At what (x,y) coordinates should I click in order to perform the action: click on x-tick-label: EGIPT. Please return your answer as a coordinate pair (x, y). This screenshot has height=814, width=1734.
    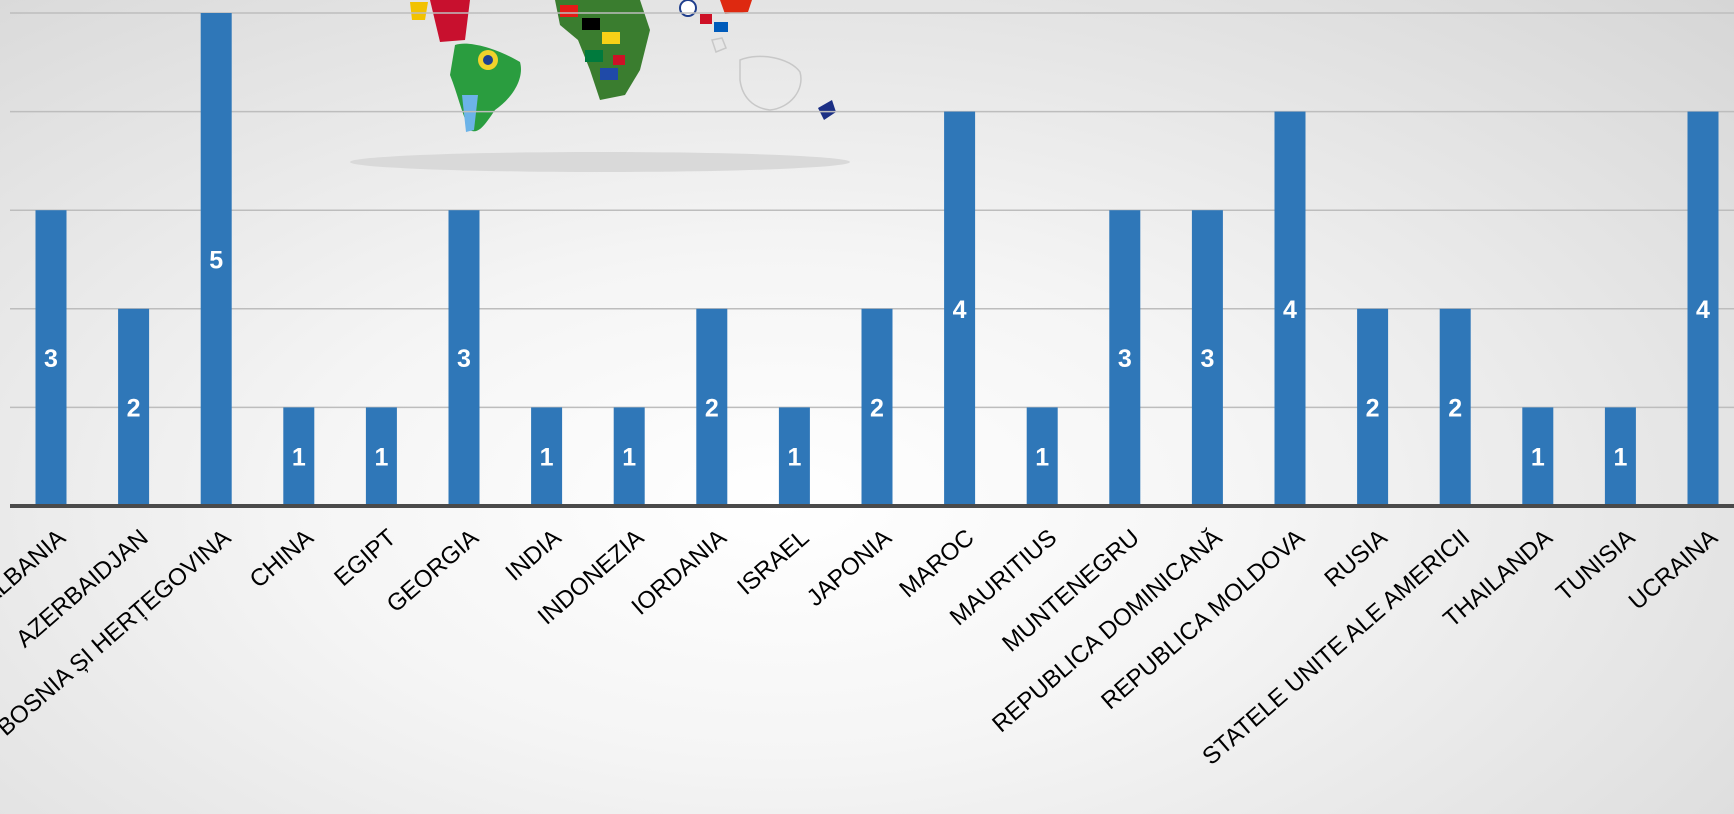
    Looking at the image, I should click on (365, 558).